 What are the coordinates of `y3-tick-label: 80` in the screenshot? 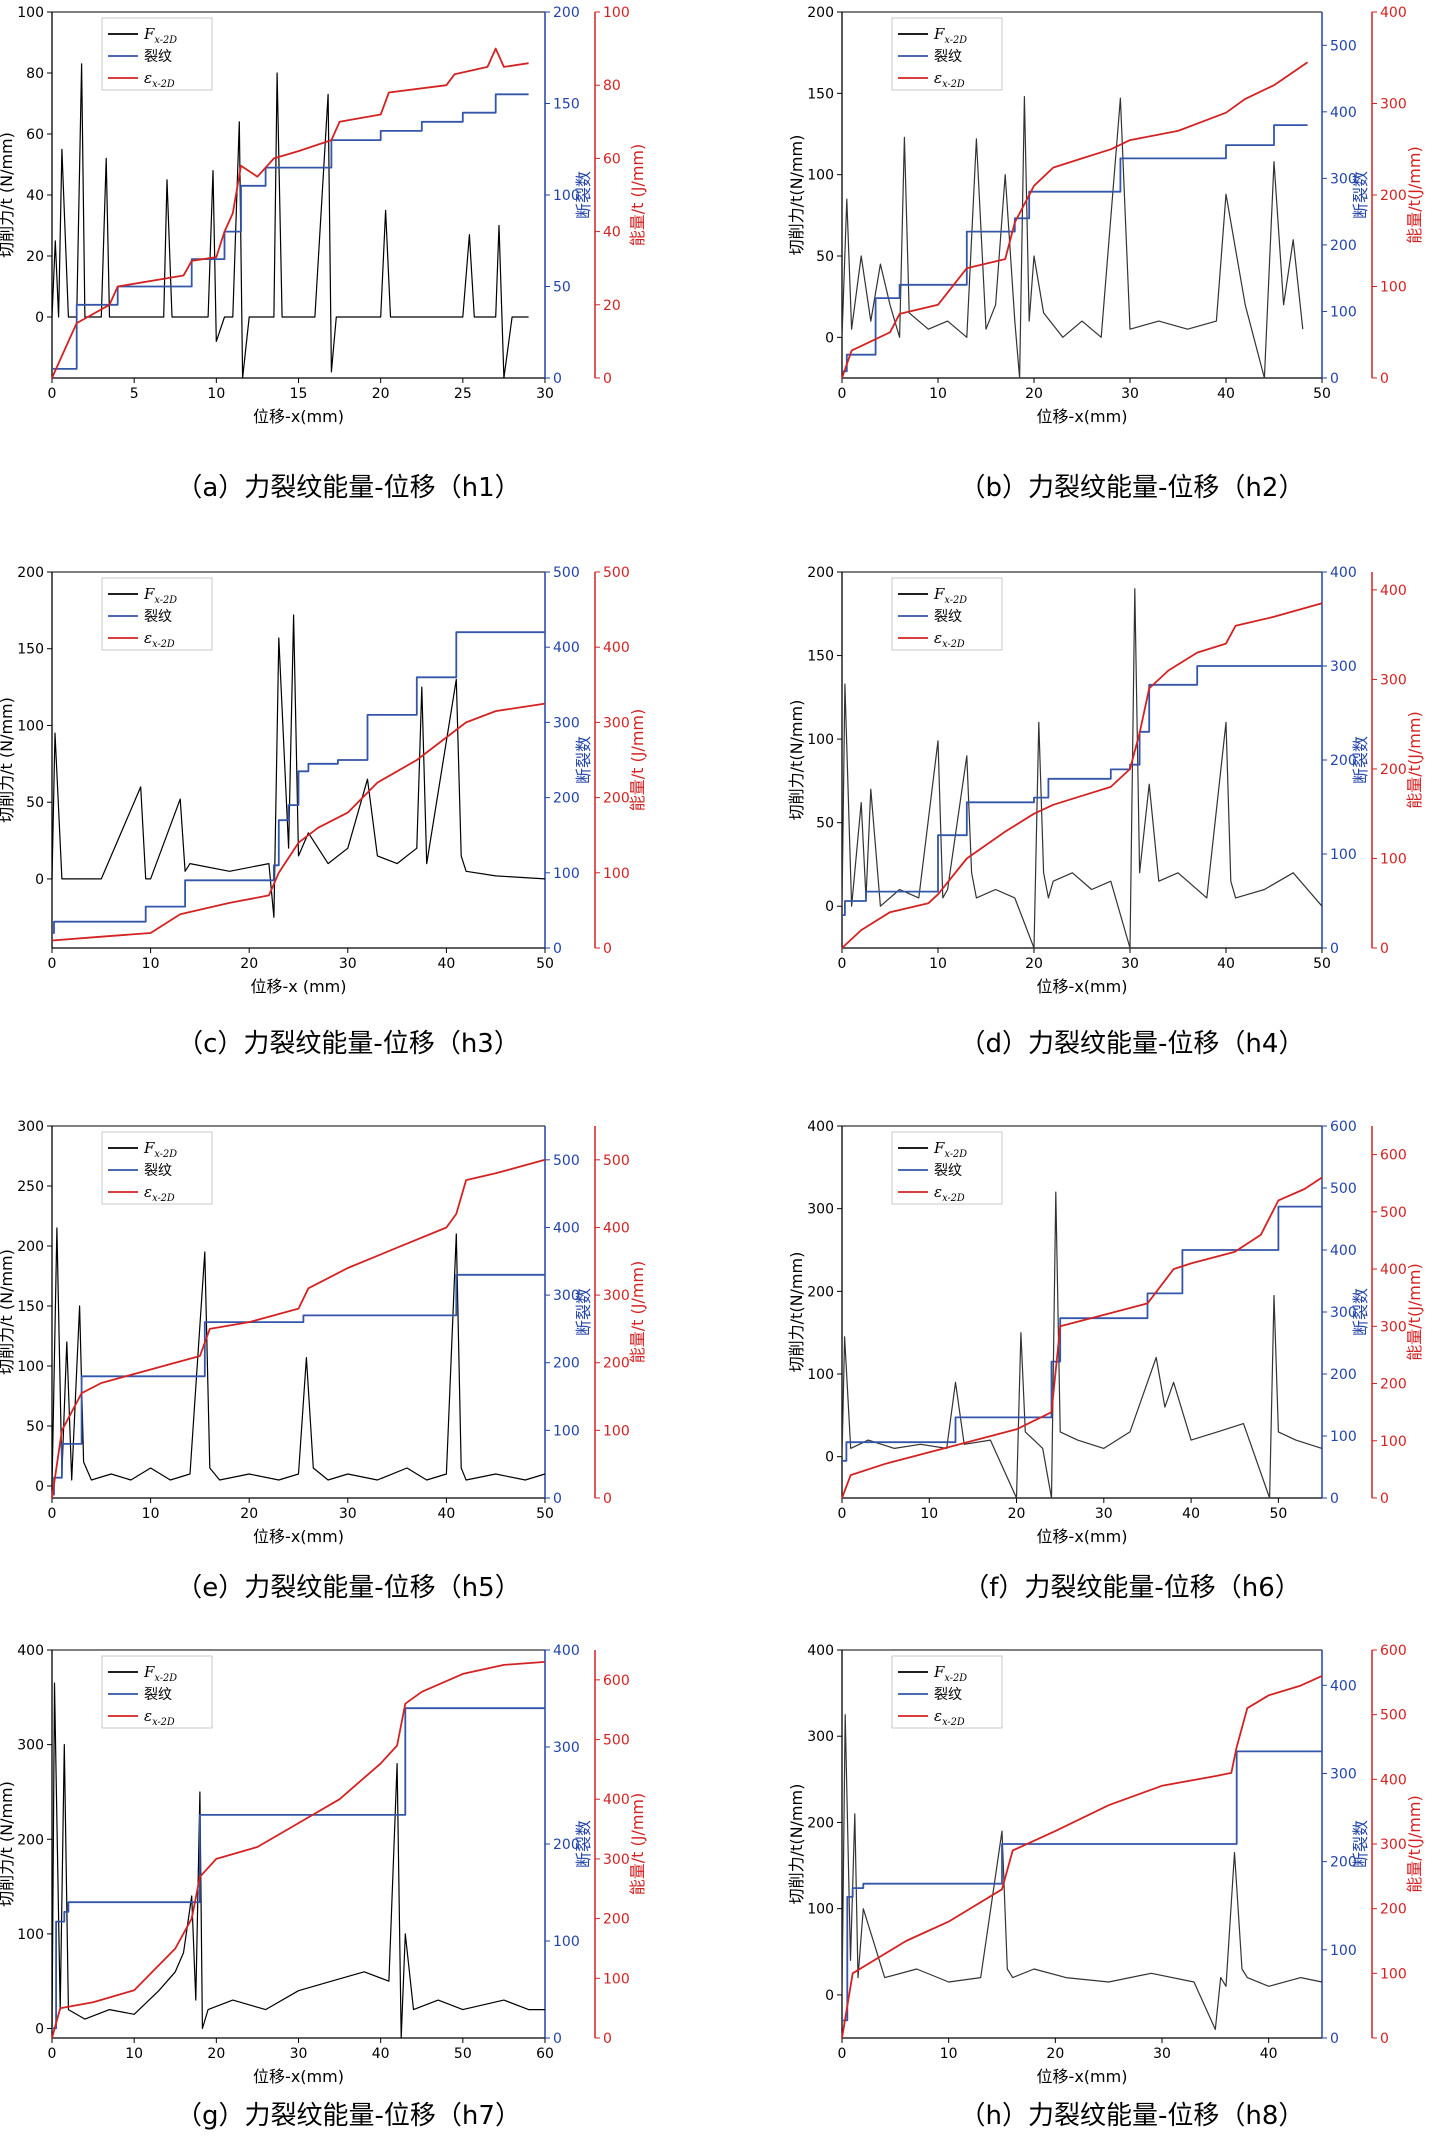 It's located at (612, 86).